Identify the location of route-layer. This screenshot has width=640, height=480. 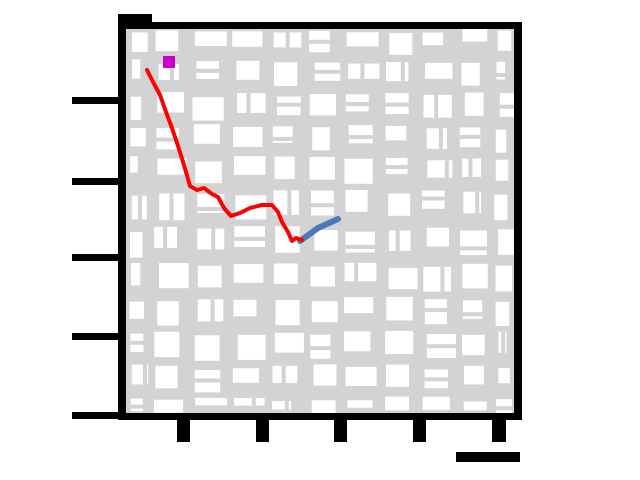
(243, 150).